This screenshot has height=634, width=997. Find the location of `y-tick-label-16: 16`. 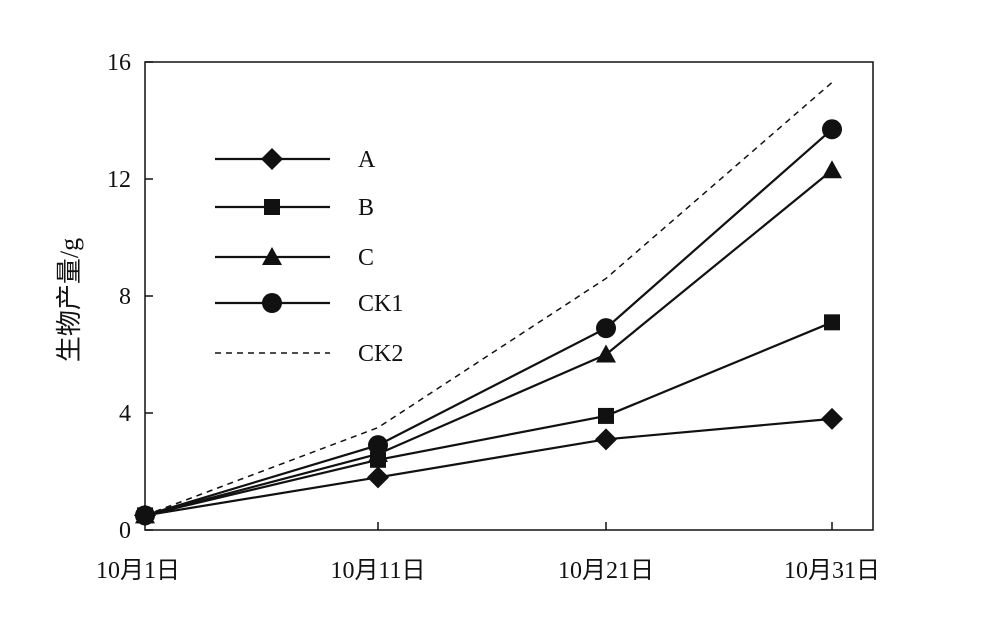

y-tick-label-16: 16 is located at coordinates (119, 63).